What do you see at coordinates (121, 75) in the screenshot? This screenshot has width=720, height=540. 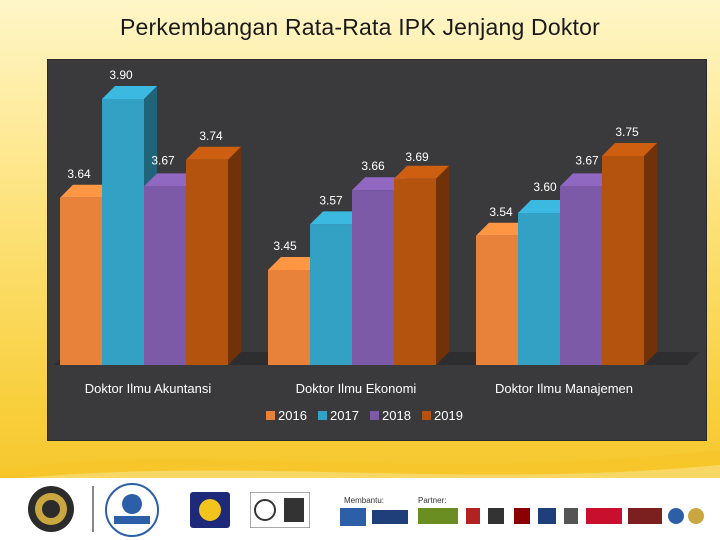 I see `data-label: 3.90` at bounding box center [121, 75].